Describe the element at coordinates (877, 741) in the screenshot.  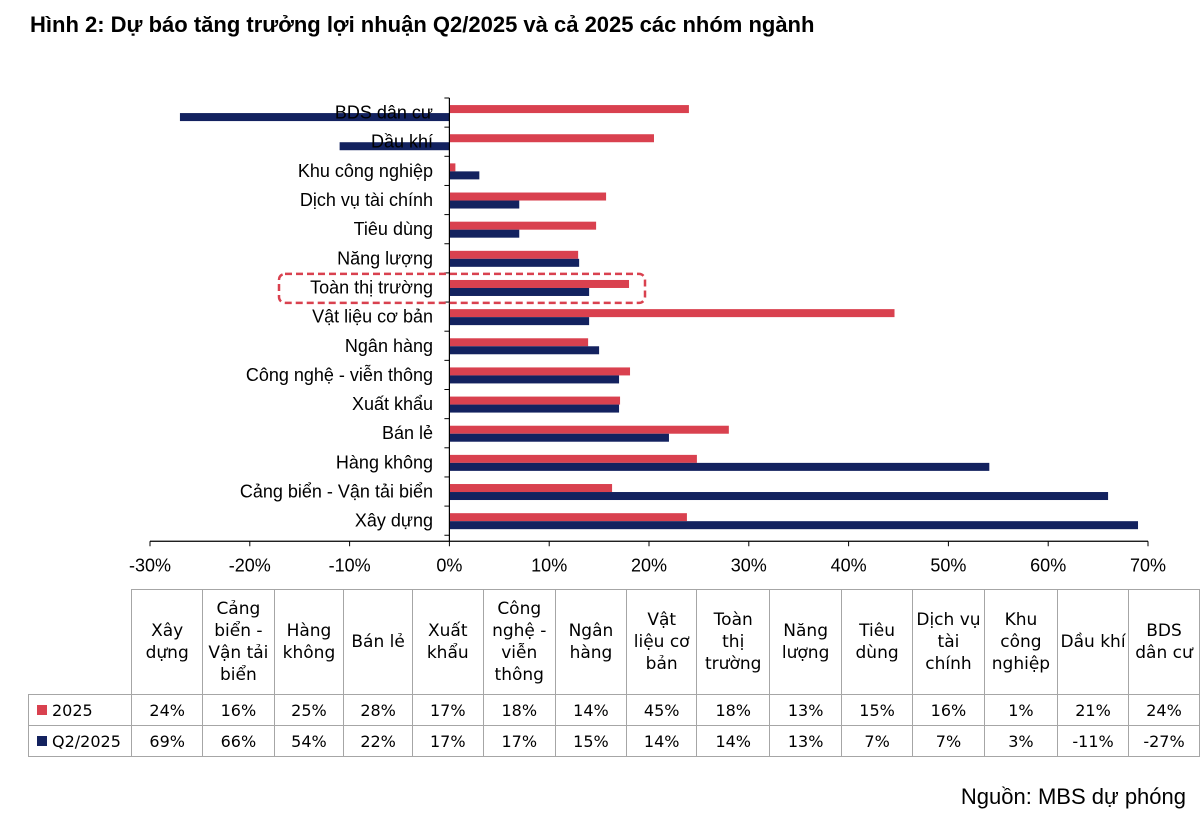
I see `table-cell: 7%` at that location.